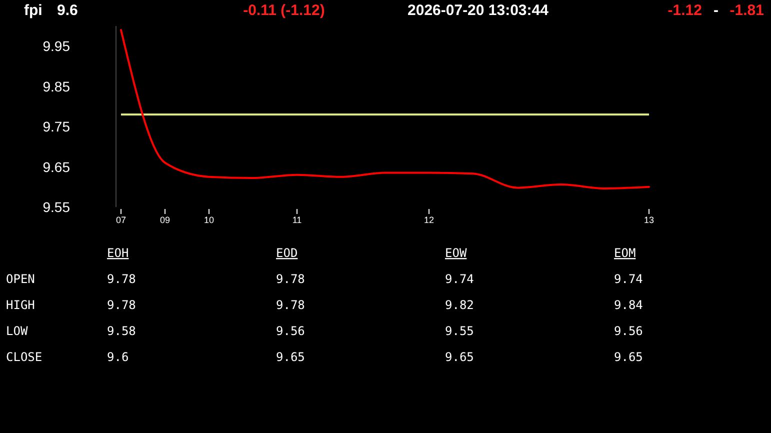 The image size is (771, 433). Describe the element at coordinates (56, 126) in the screenshot. I see `y-tick-label: 9.75` at that location.